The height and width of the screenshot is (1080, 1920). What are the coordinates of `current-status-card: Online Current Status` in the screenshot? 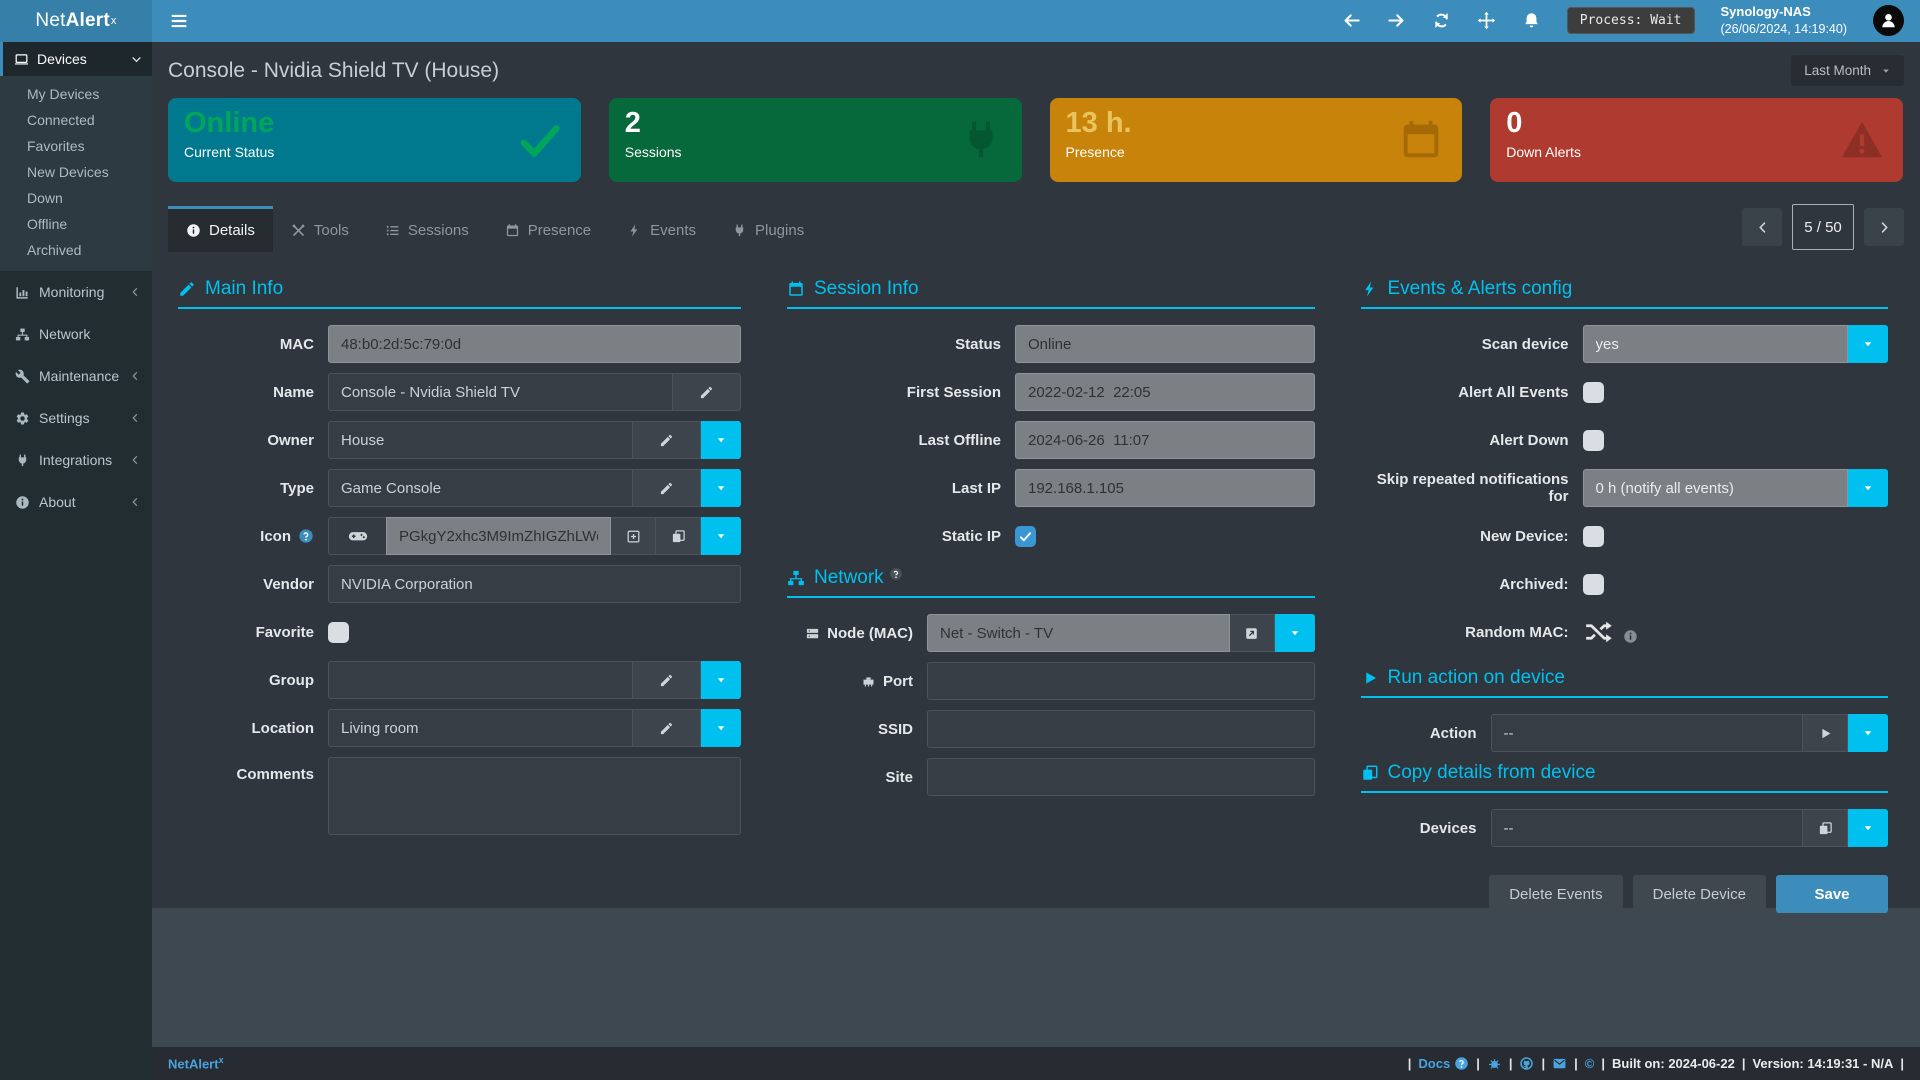 It's located at (374, 140).